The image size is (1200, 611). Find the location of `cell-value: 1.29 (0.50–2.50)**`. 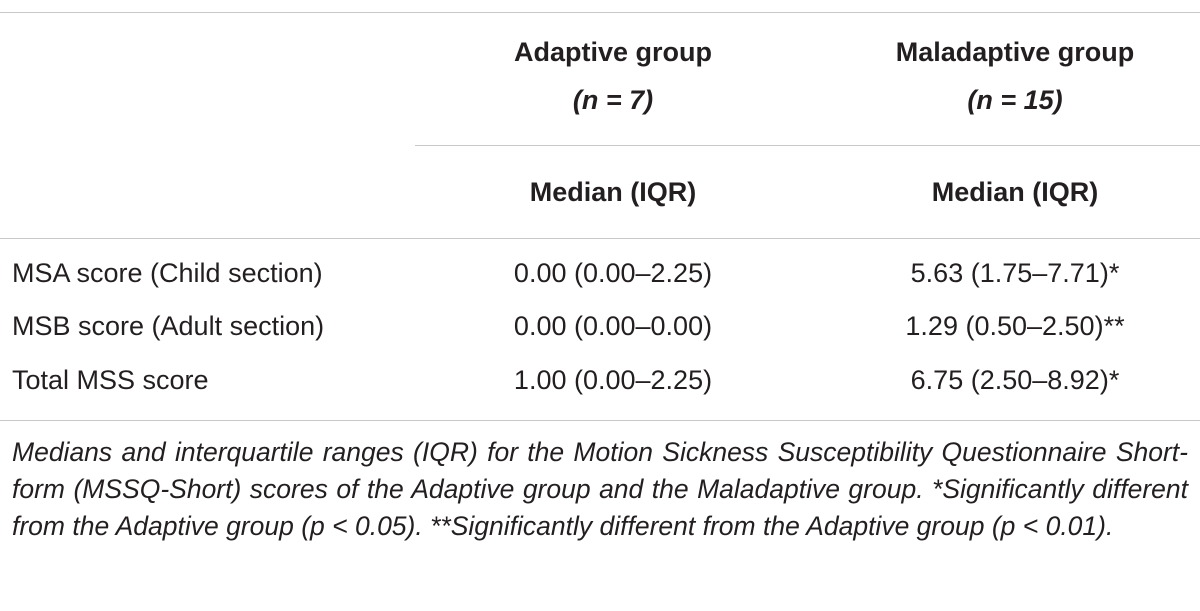

cell-value: 1.29 (0.50–2.50)** is located at coordinates (1015, 326).